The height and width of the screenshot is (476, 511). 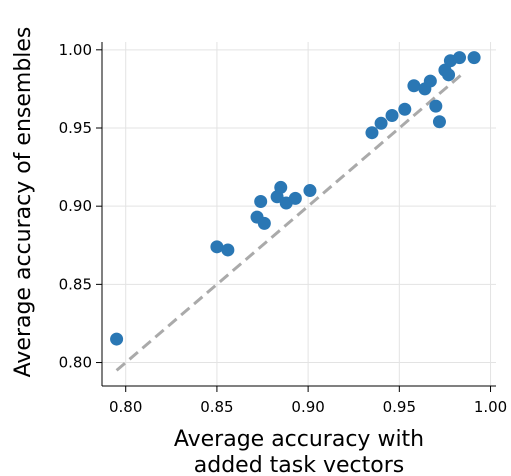 What do you see at coordinates (299, 439) in the screenshot?
I see `x-axis-title-line-1: Average accuracy with` at bounding box center [299, 439].